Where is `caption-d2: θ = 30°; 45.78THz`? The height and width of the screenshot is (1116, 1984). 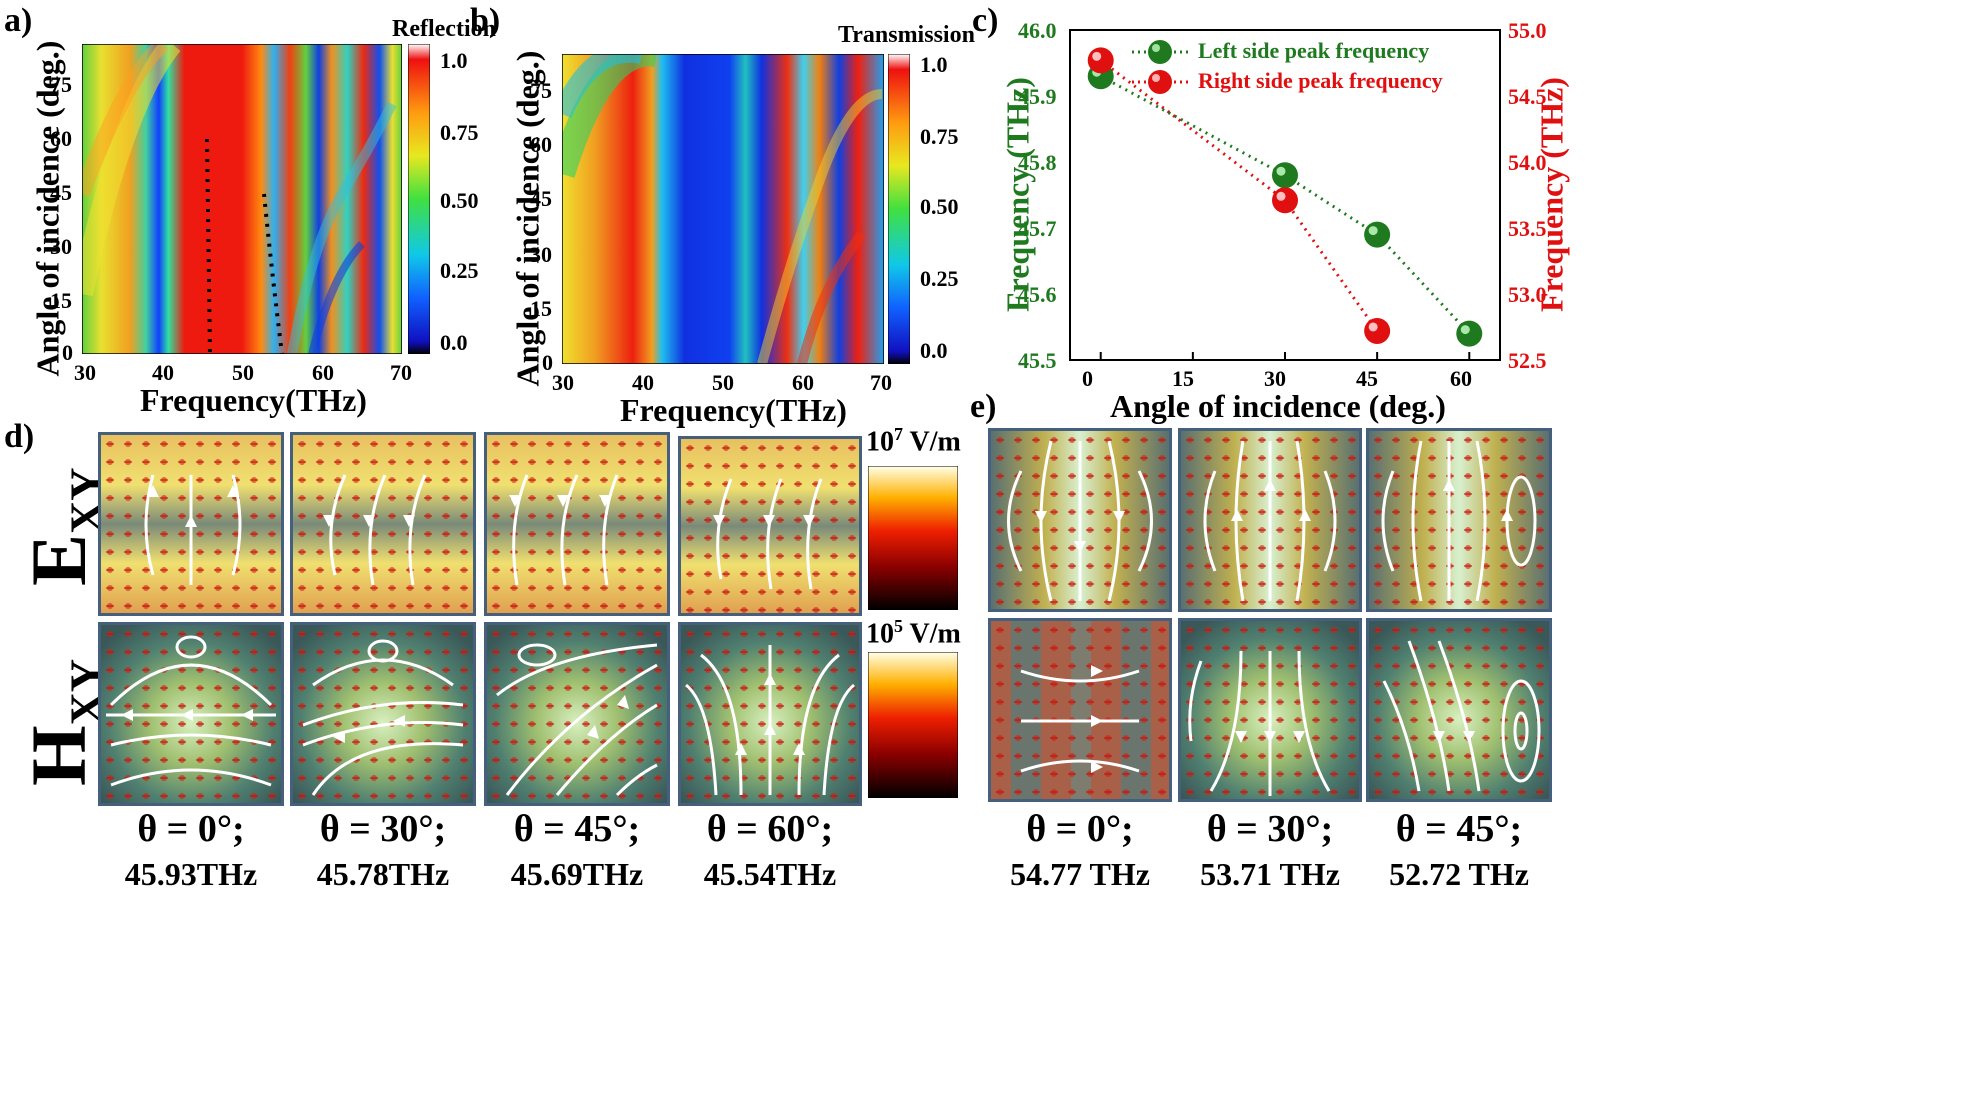
caption-d2: θ = 30°; 45.78THz is located at coordinates (383, 851).